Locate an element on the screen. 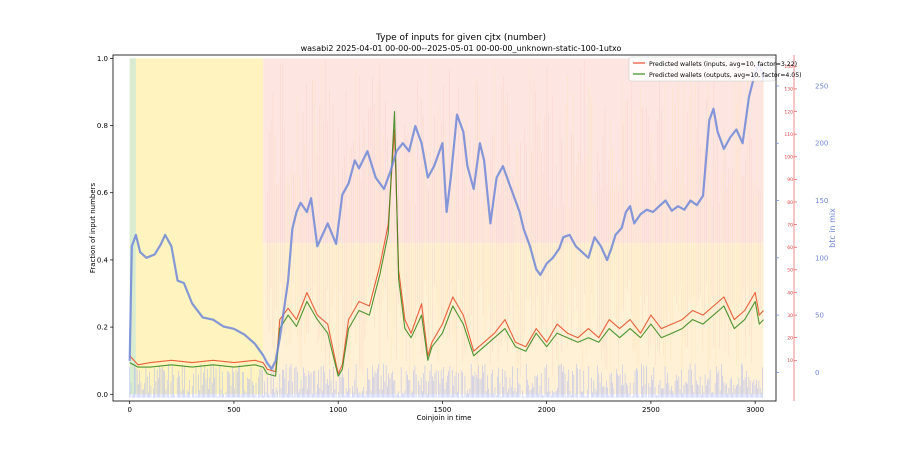 Image resolution: width=900 pixels, height=454 pixels. chart-title: Type of inputs for given cjtx (number) is located at coordinates (460, 38).